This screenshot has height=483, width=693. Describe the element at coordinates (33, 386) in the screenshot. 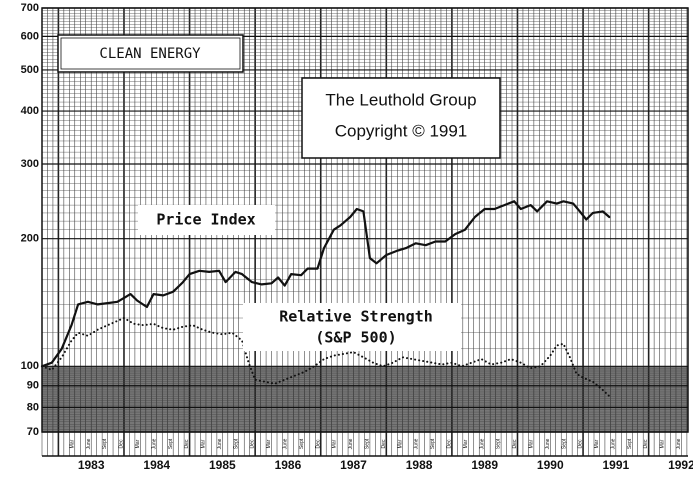

I see `y-tick-label: 90` at that location.